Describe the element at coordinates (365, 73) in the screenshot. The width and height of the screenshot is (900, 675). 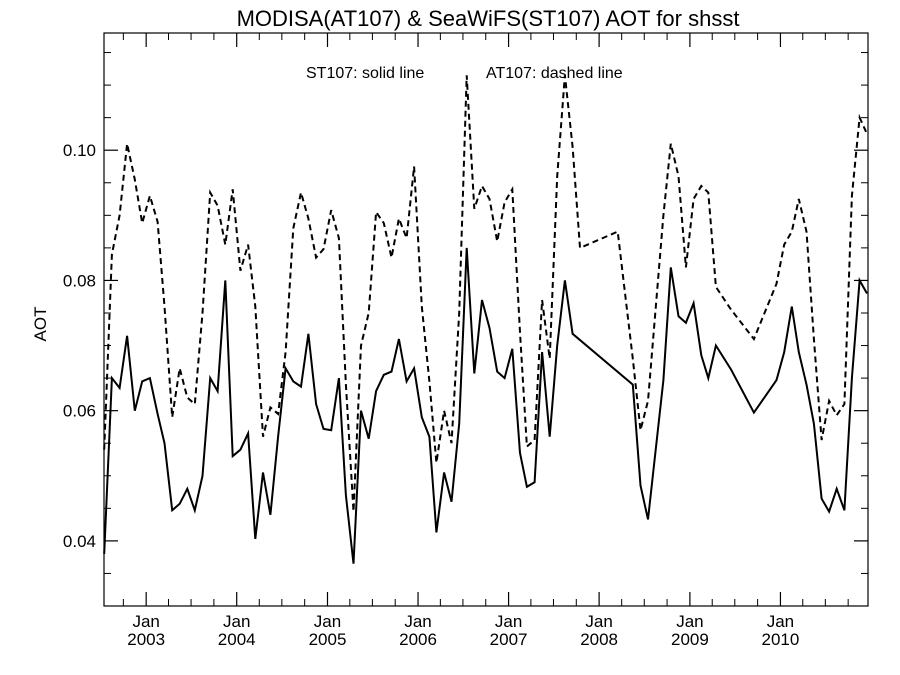
I see `legend-solid-line: ST107: solid line` at that location.